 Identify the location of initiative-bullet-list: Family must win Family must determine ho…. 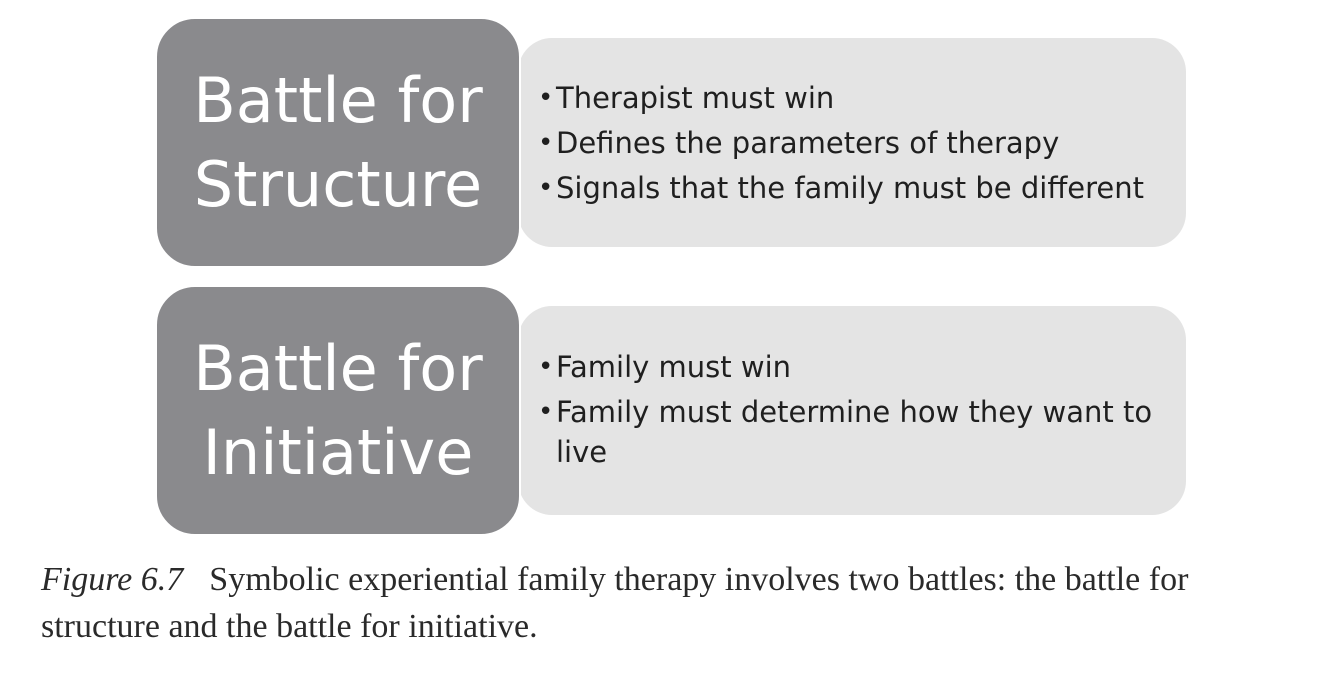
(850, 412).